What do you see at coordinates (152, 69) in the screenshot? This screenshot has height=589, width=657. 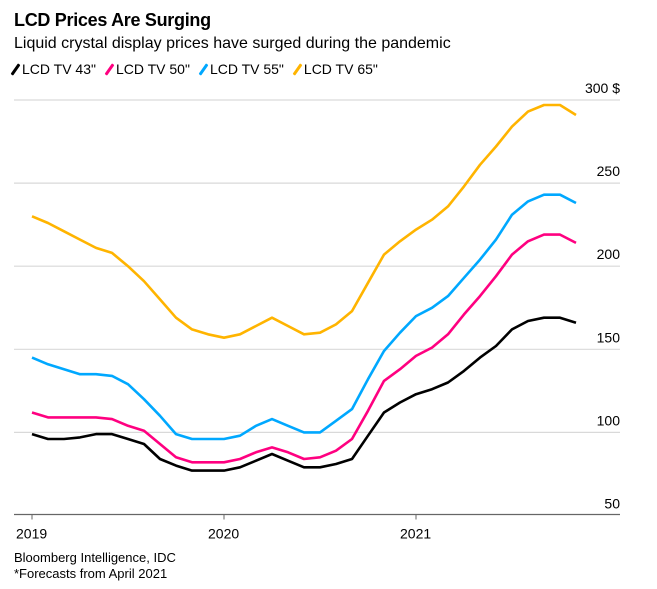 I see `legend-label: LCD TV 50"` at bounding box center [152, 69].